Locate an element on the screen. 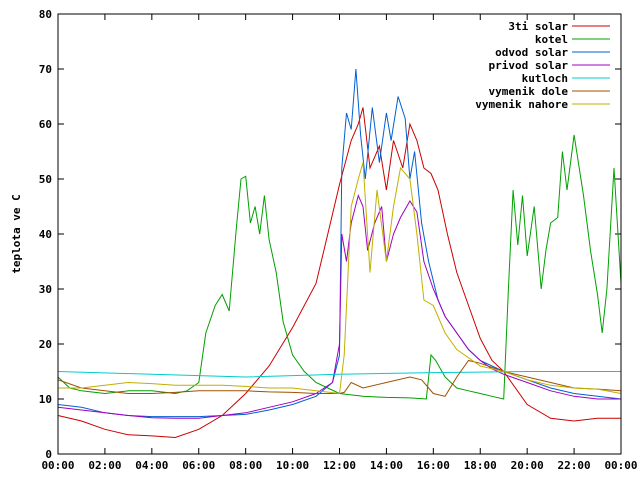 The height and width of the screenshot is (480, 640). legend-label: privod solar is located at coordinates (529, 65).